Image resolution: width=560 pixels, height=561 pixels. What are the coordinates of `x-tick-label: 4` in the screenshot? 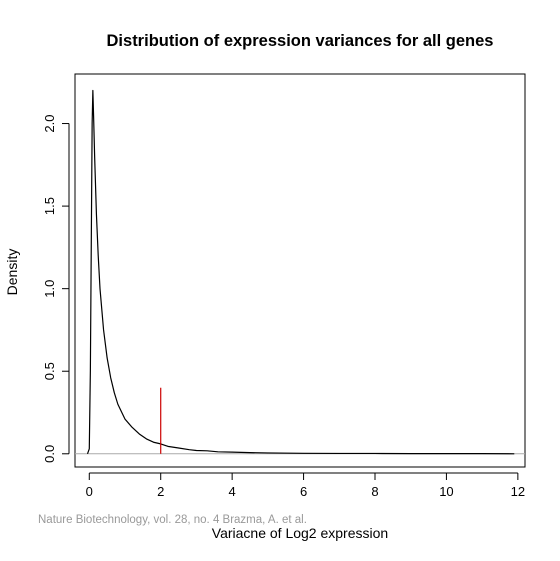 It's located at (232, 491).